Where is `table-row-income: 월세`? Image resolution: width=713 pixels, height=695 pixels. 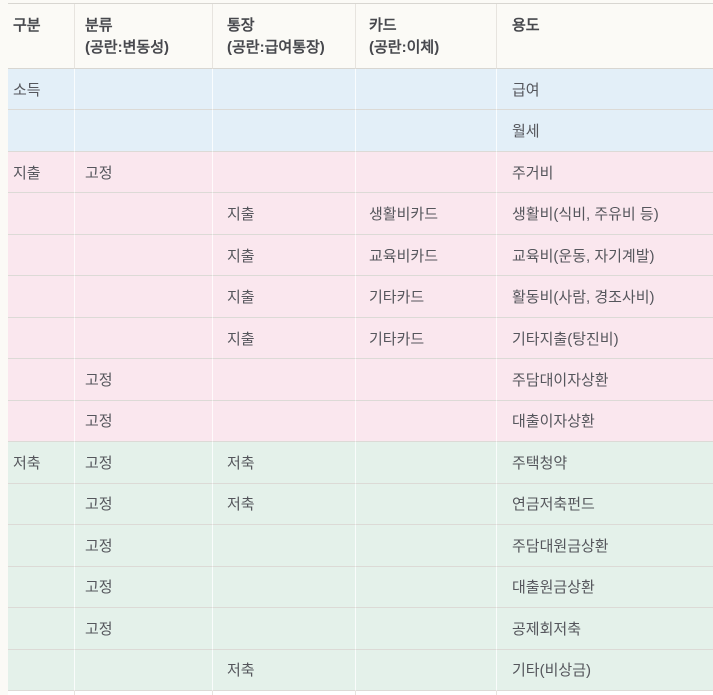 table-row-income: 월세 is located at coordinates (360, 131).